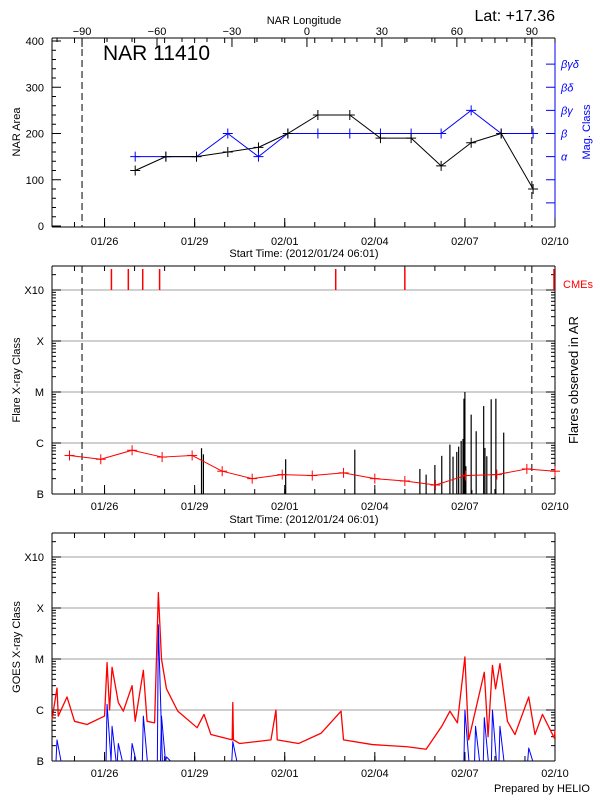 This screenshot has height=800, width=600. Describe the element at coordinates (375, 507) in the screenshot. I see `panel2-x-tick-label: 02/04` at that location.